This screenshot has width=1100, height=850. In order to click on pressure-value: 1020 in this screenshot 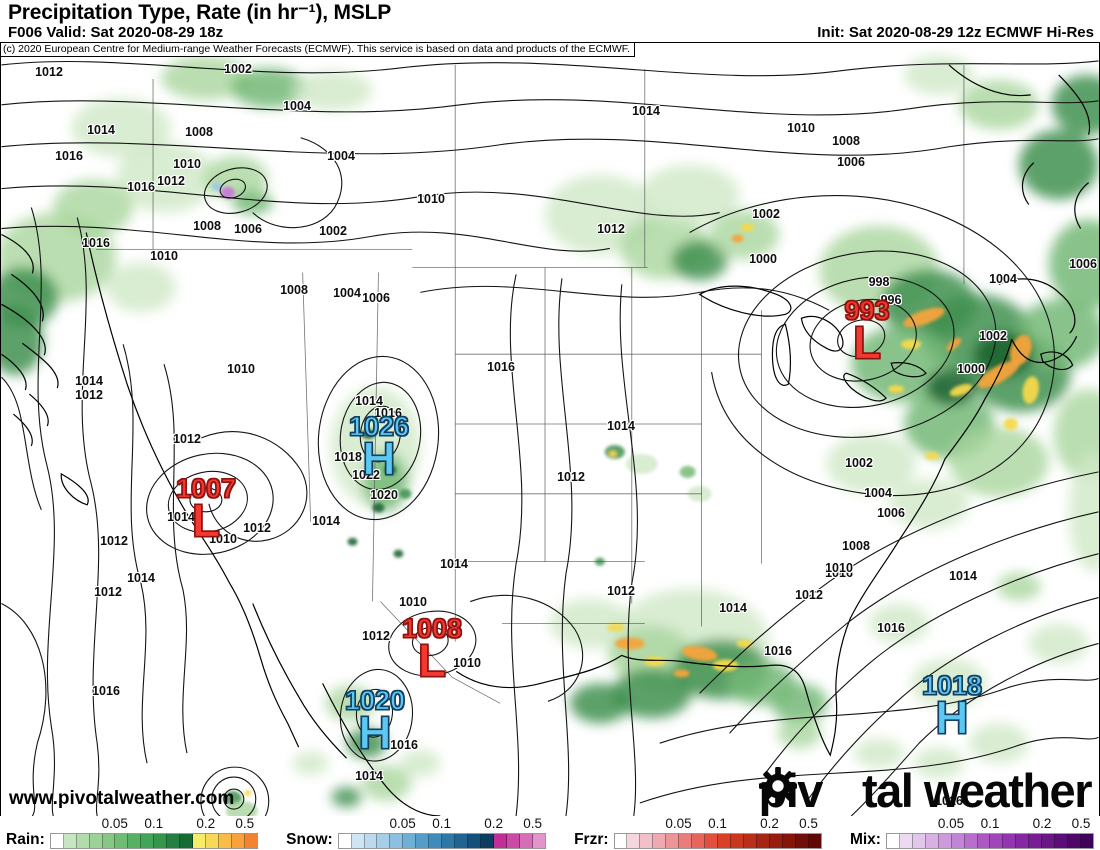, I will do `click(375, 700)`.